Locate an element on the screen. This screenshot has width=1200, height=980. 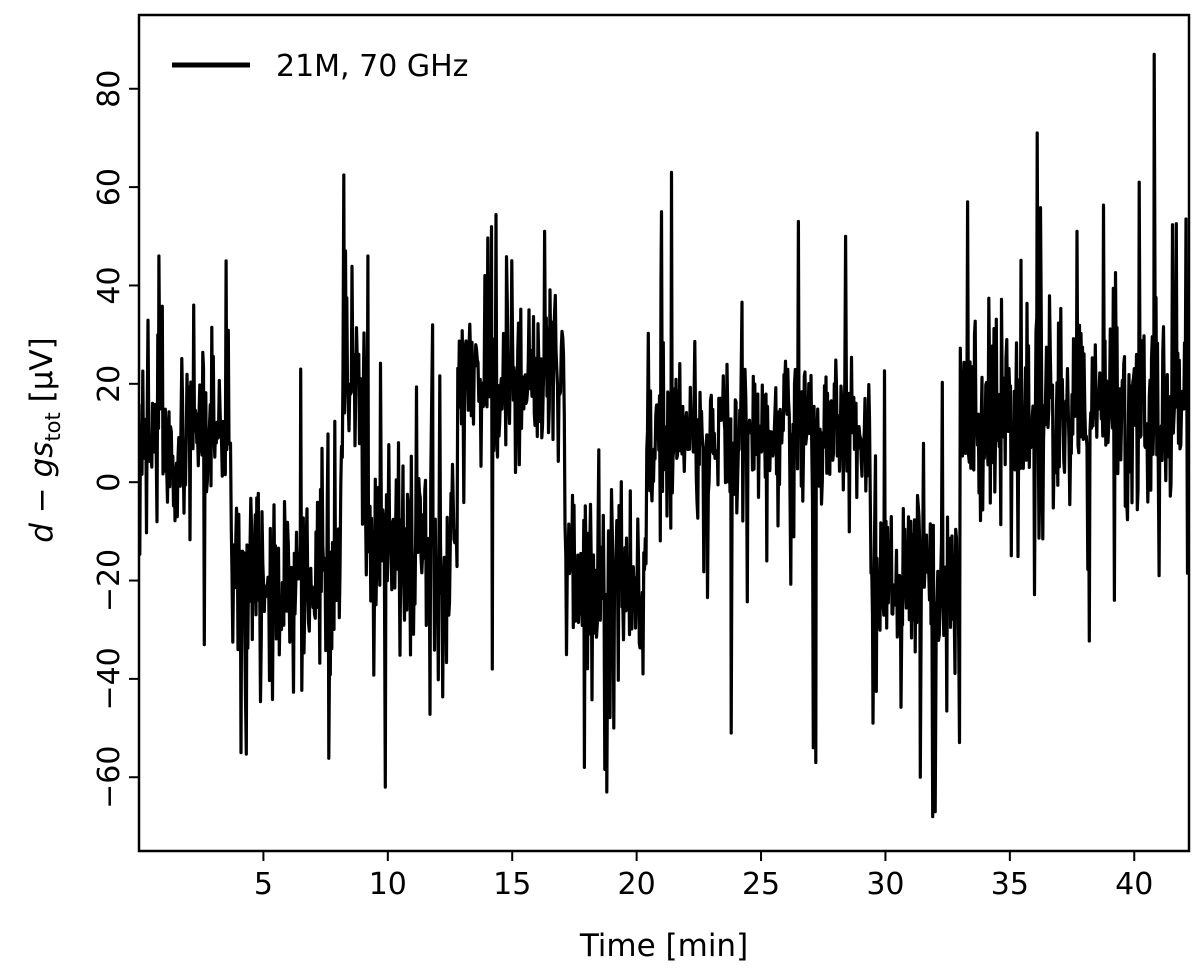
legend: 21M, 70 GHz is located at coordinates (320, 66).